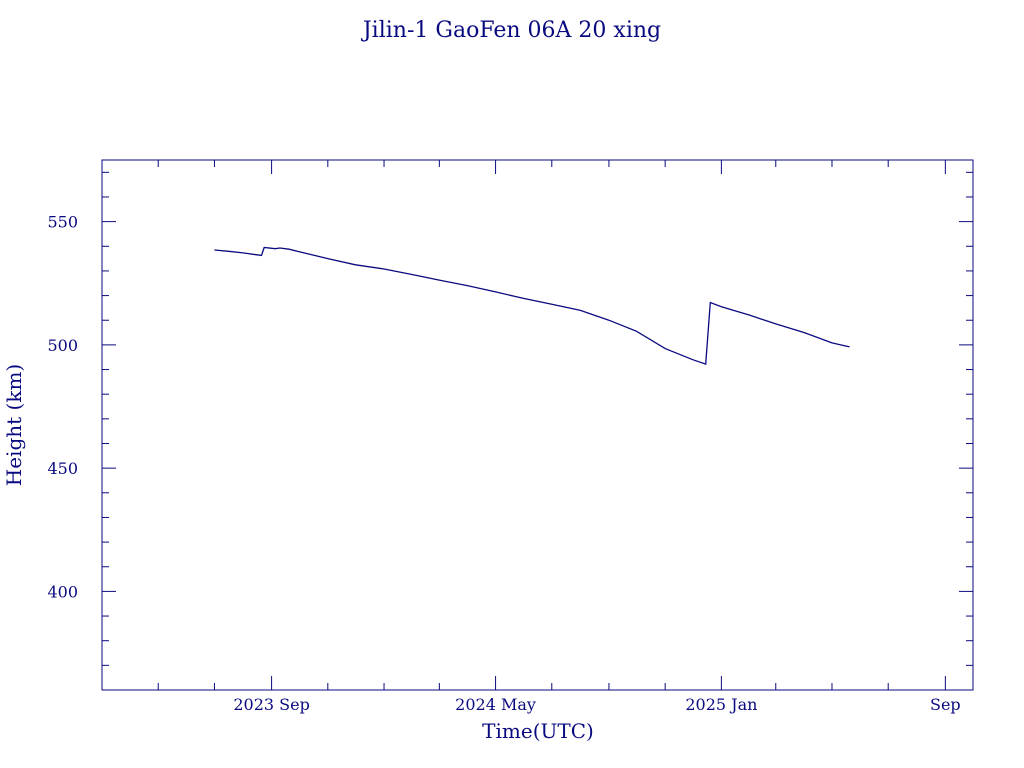 The width and height of the screenshot is (1024, 768). Describe the element at coordinates (532, 305) in the screenshot. I see `height-series-line` at that location.